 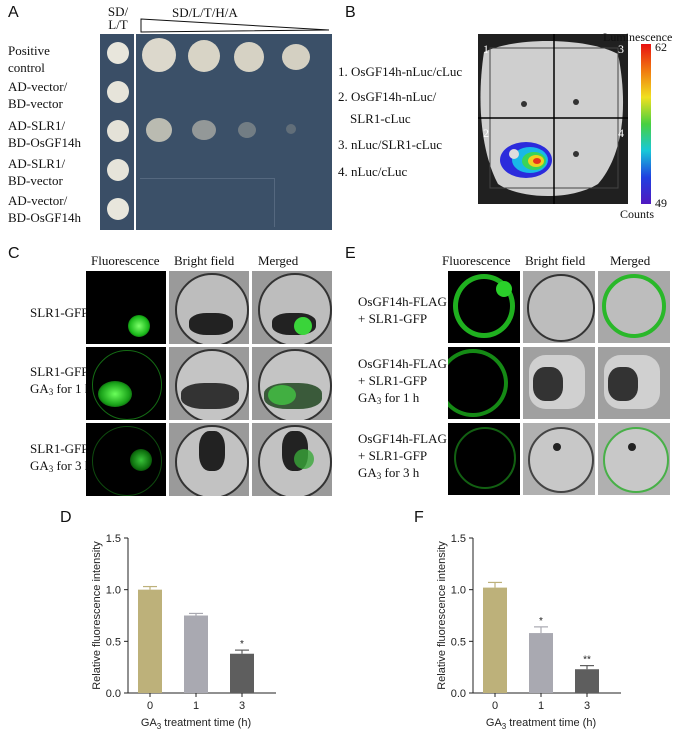 What do you see at coordinates (37, 172) in the screenshot?
I see `row-label-4: AD-SLR1/BD-vector` at bounding box center [37, 172].